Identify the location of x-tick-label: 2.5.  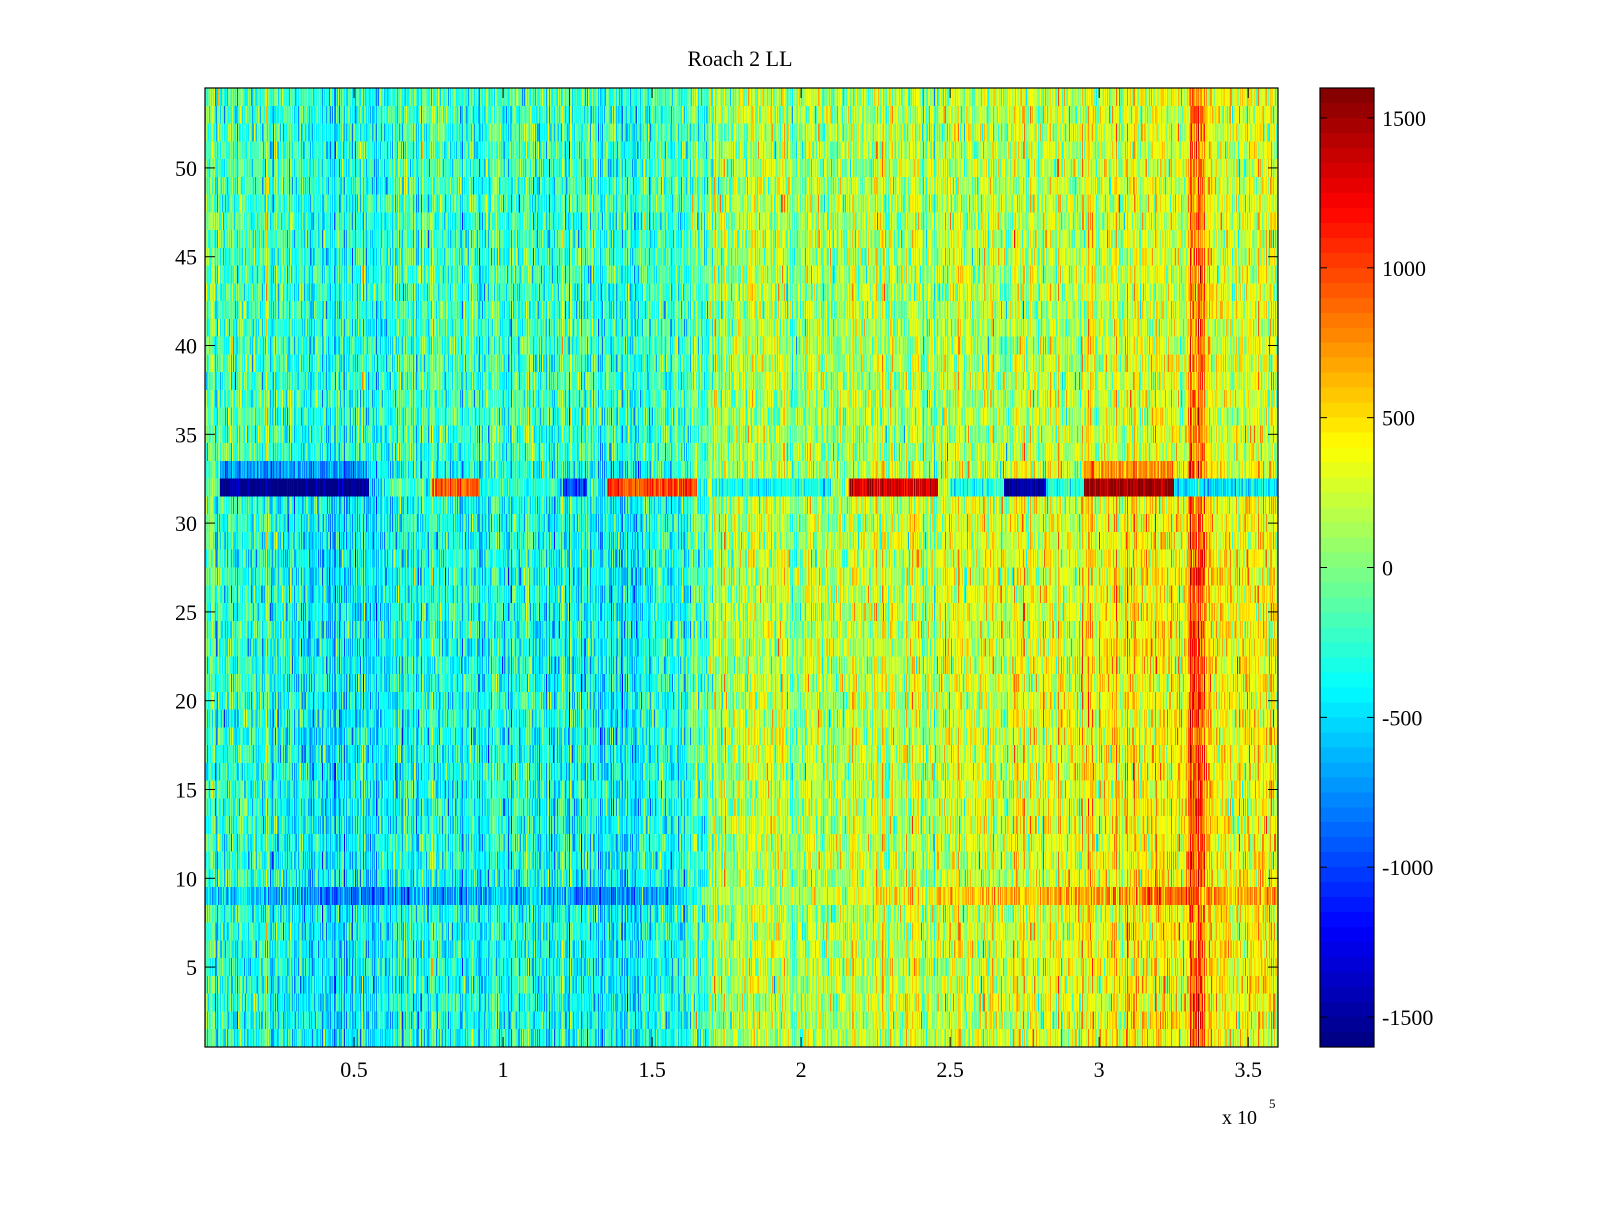
(950, 1069).